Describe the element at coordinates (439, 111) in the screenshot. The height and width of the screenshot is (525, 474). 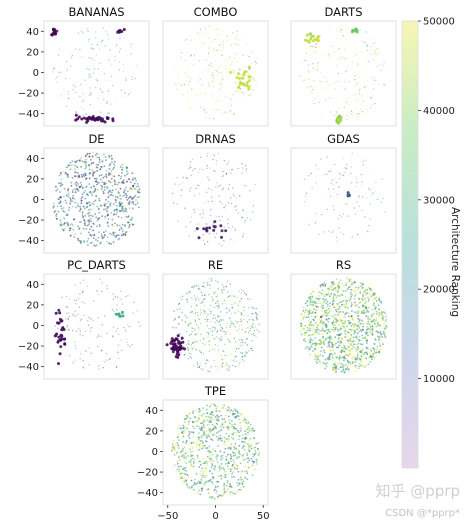
I see `colorbar-tick-label: 40000` at that location.